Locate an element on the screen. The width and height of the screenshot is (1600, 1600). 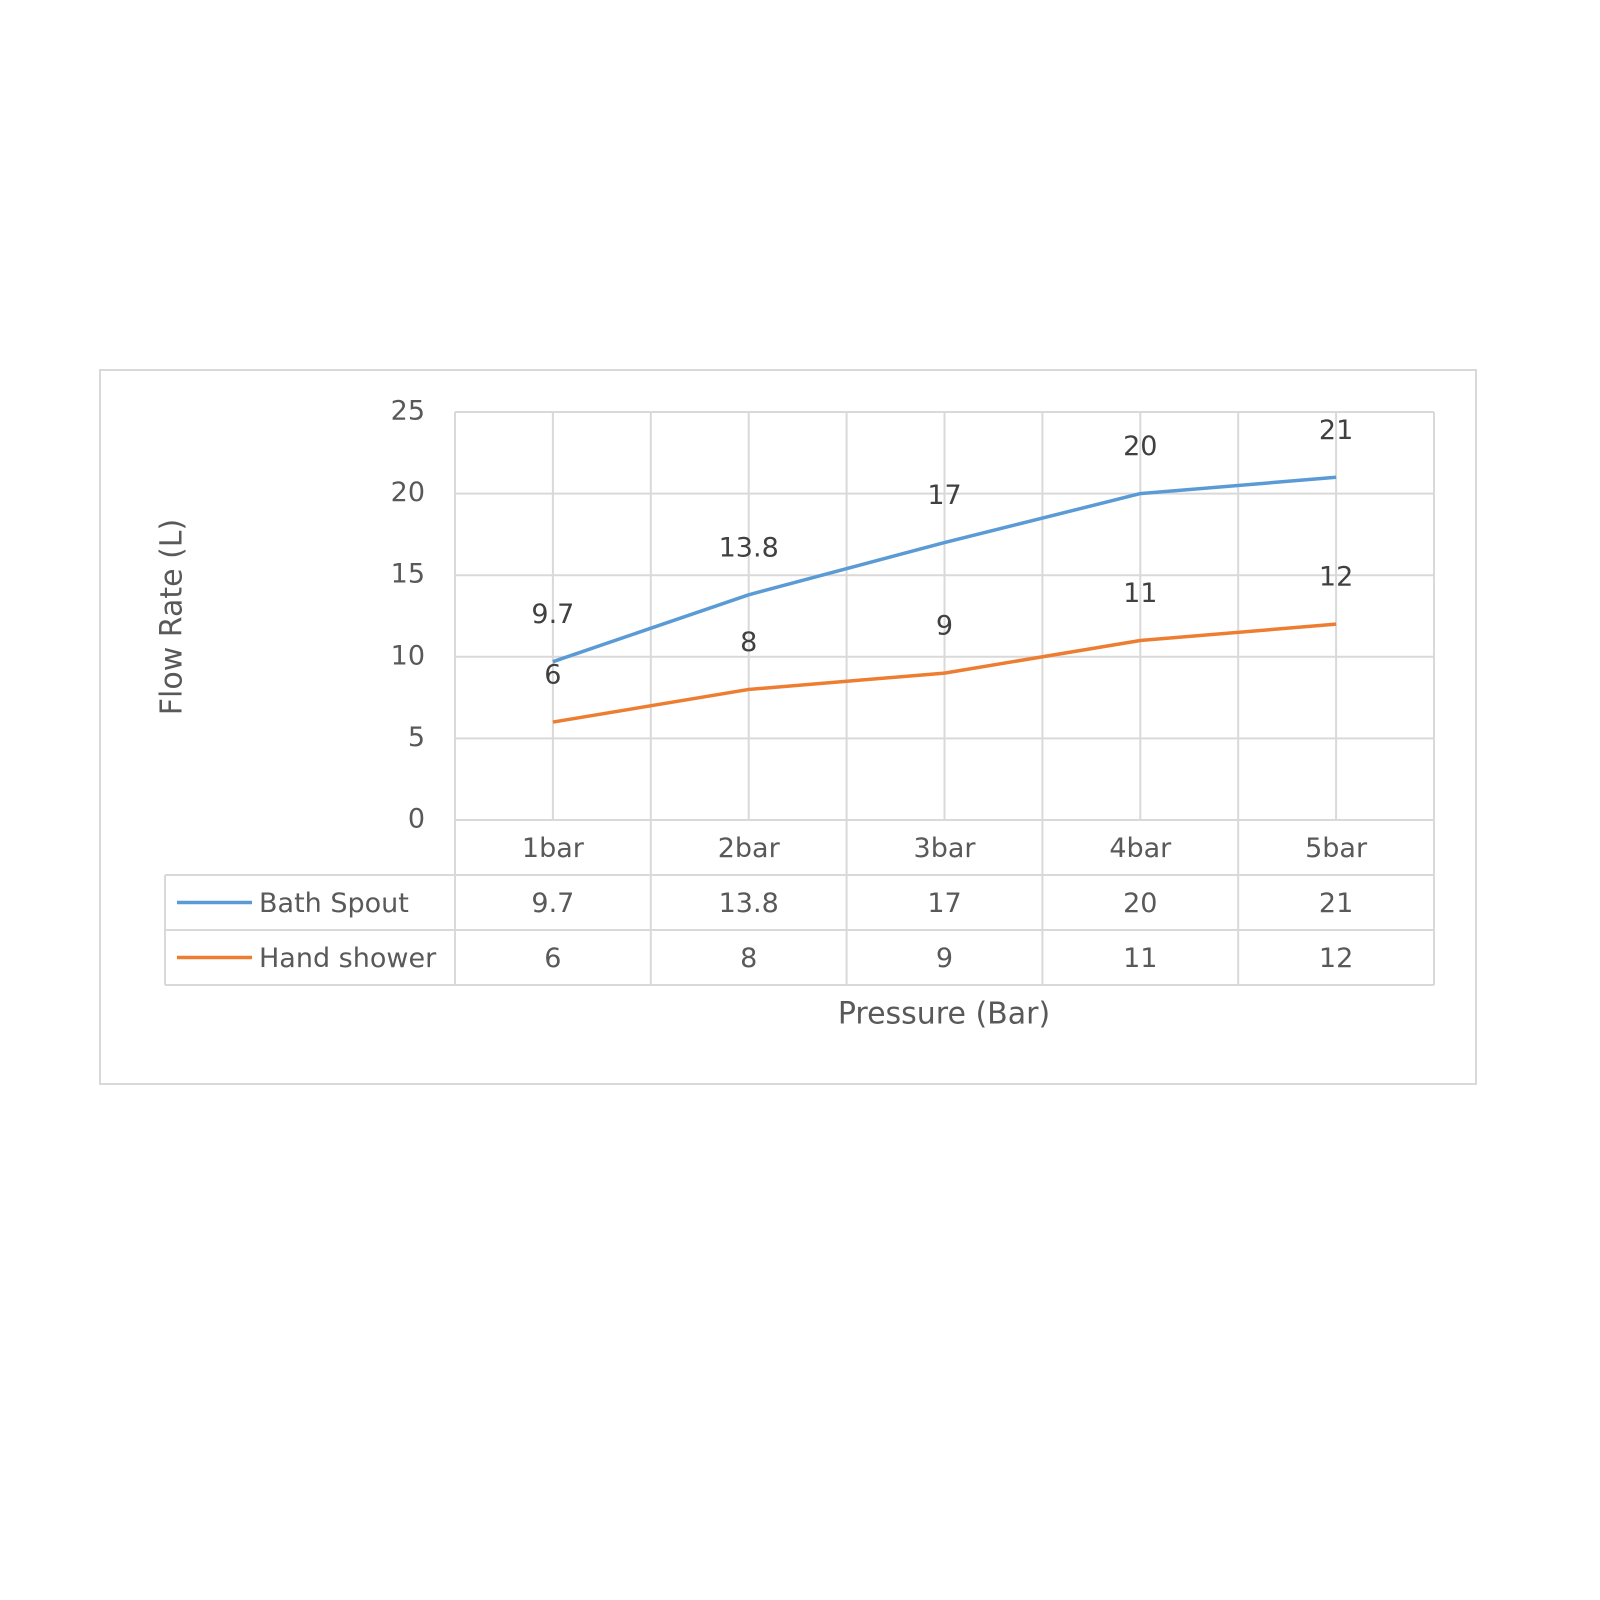
y-axis-title: Flow Rate (L) is located at coordinates (172, 617).